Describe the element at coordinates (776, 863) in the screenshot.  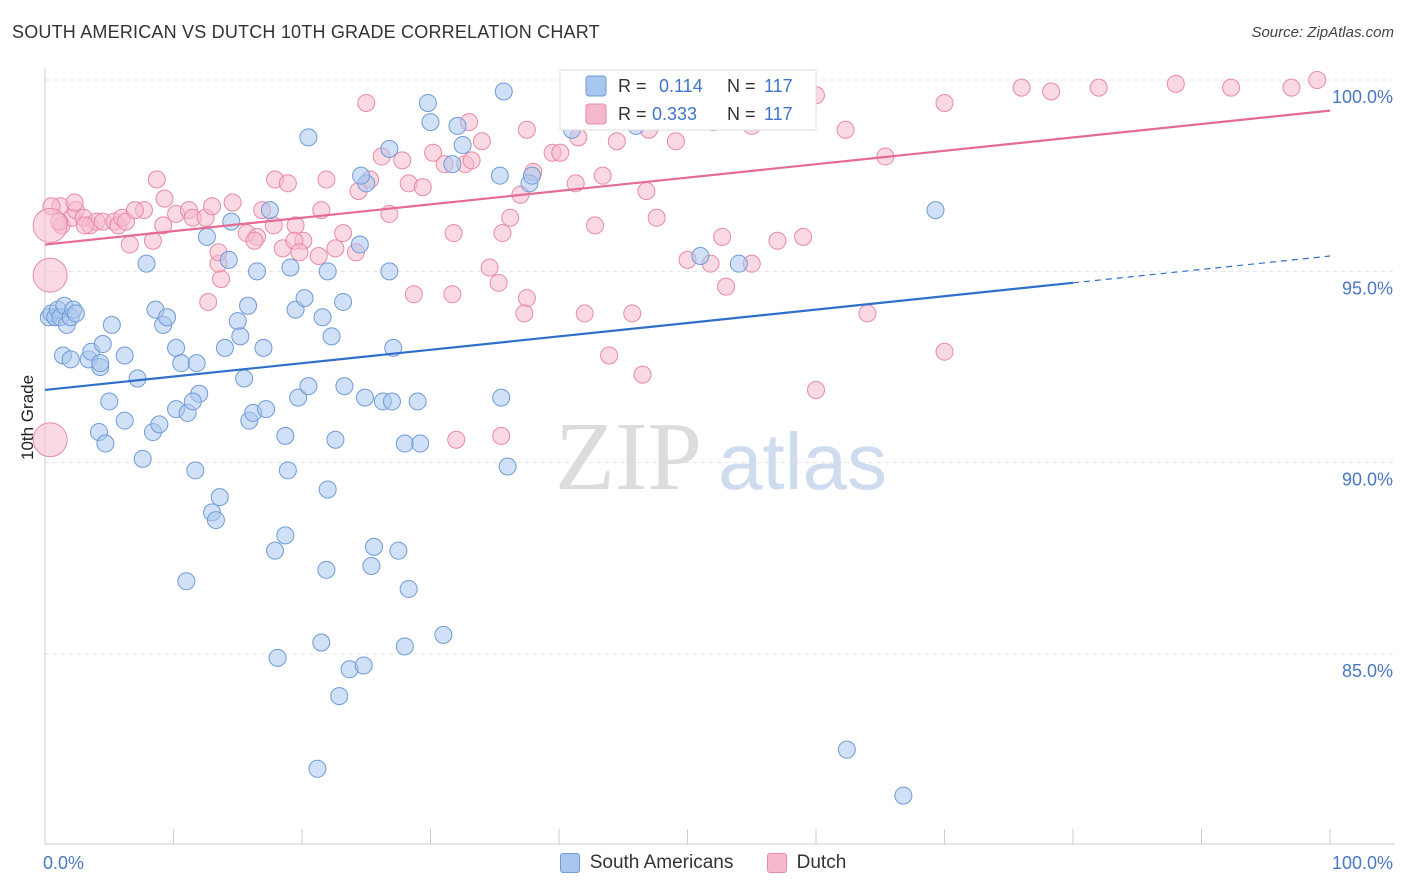
I see `legend-swatch-dutch` at that location.